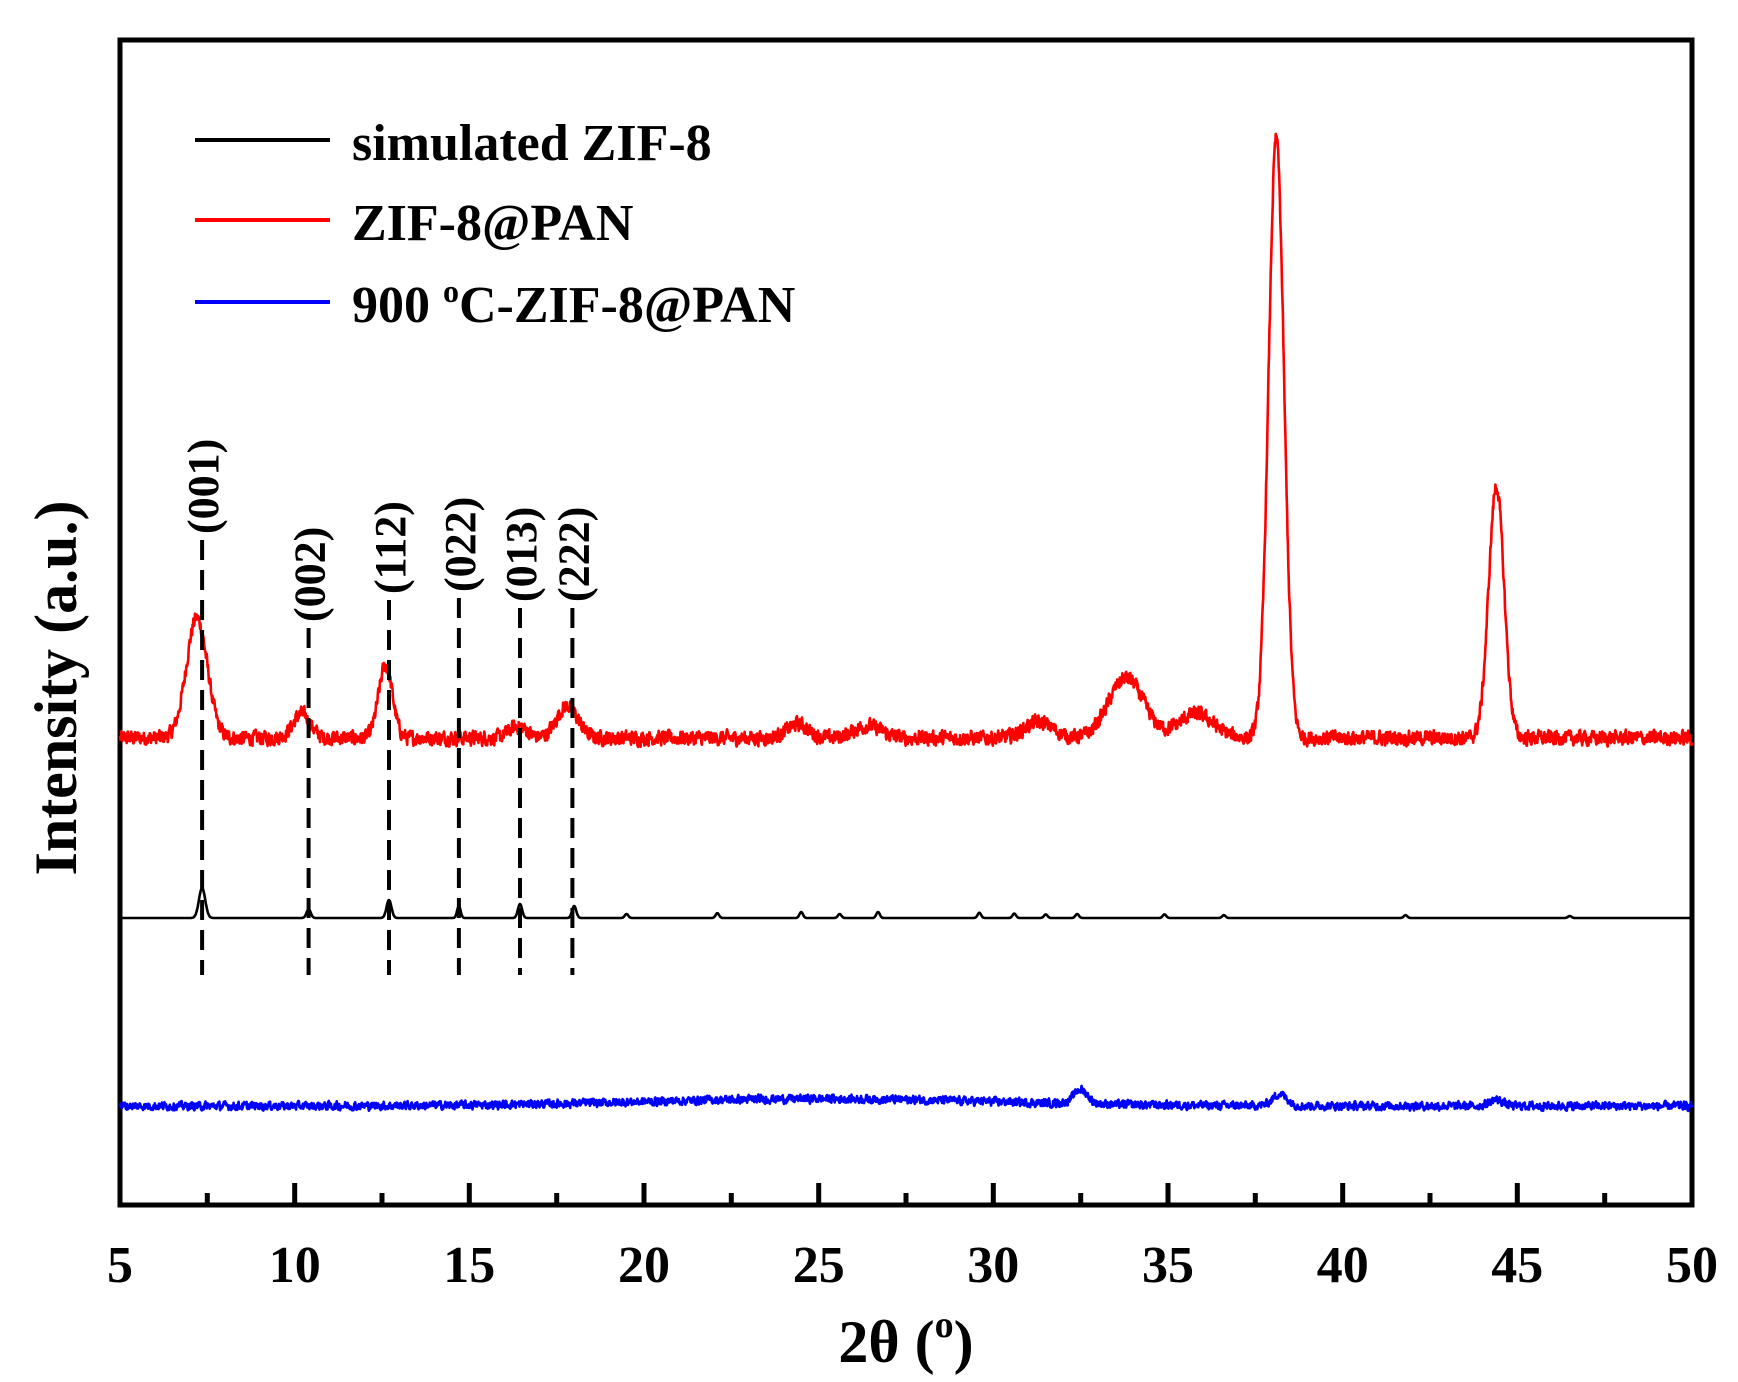 Image resolution: width=1738 pixels, height=1382 pixels. Describe the element at coordinates (1517, 1265) in the screenshot. I see `x-tick-label-45: 45` at that location.